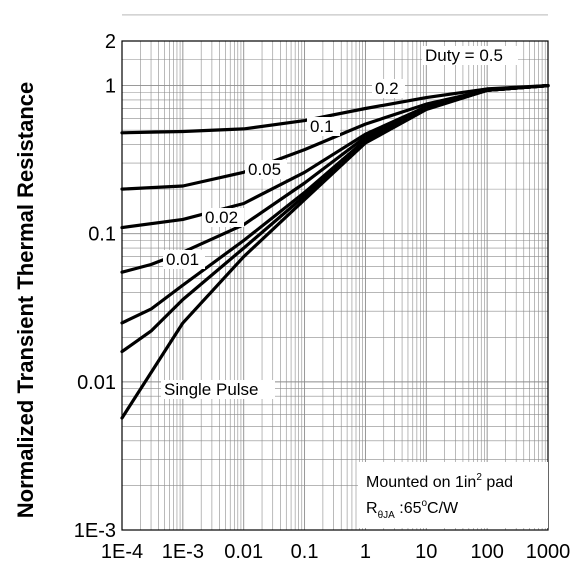 The width and height of the screenshot is (582, 571). I want to click on note-line-1-main: Mounted on 1in, so click(421, 482).